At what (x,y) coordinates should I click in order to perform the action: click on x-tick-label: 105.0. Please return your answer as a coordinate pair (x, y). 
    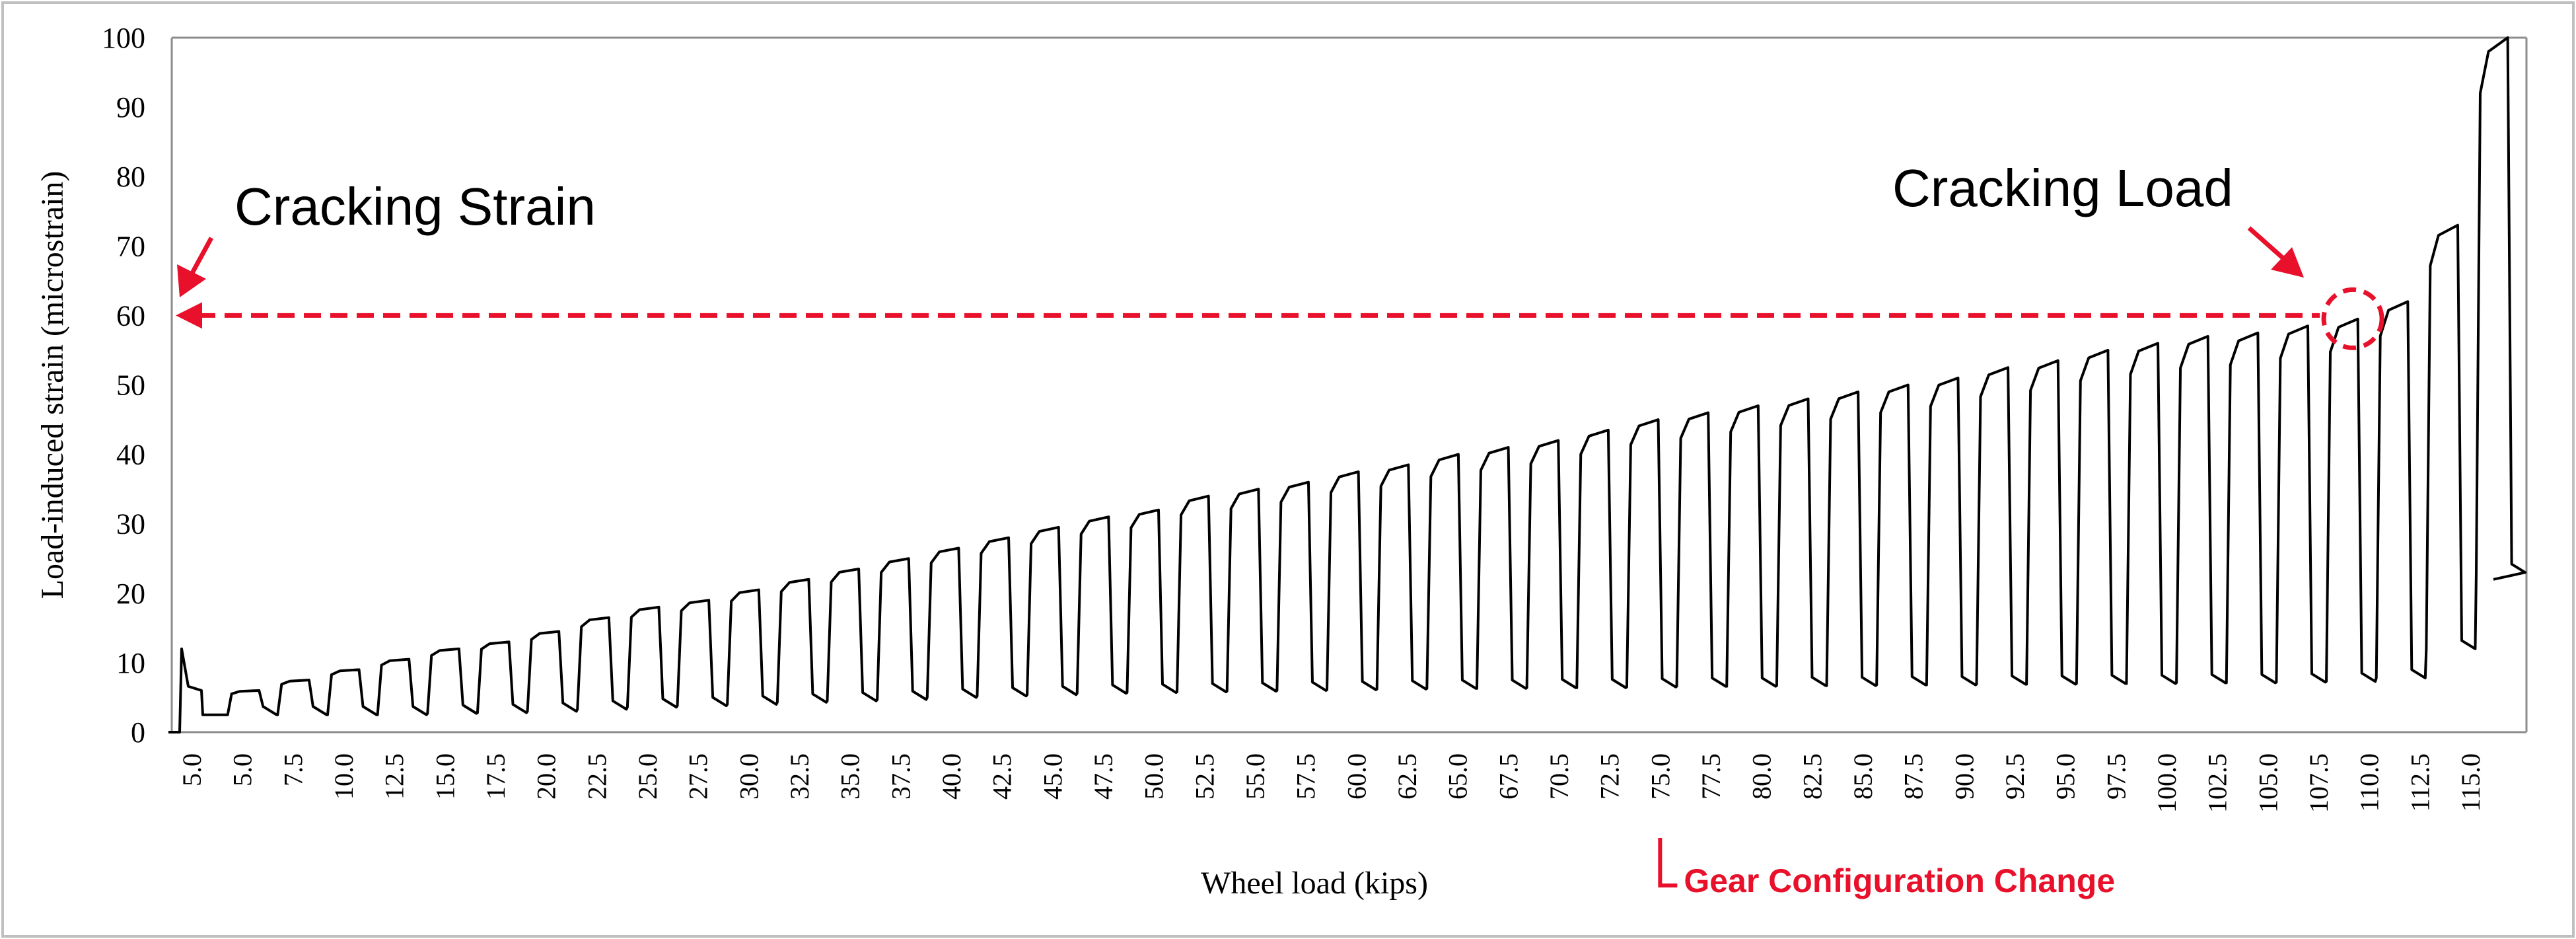
    Looking at the image, I should click on (2268, 783).